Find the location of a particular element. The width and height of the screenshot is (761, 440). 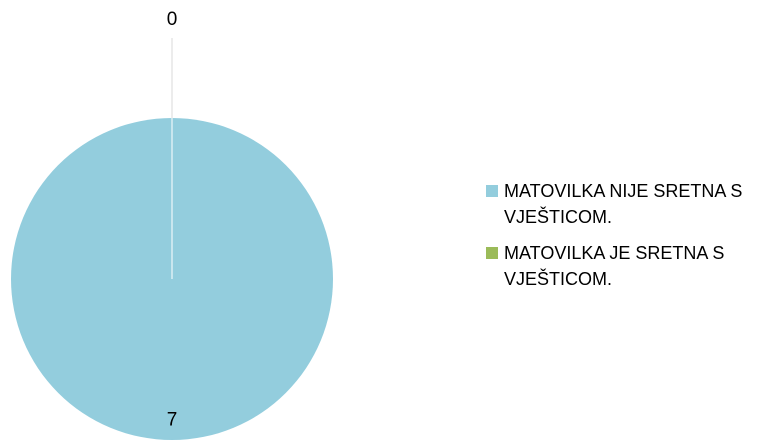

legend-entry: MATOVILKA JE SRETNA S VJEŠTICOM. is located at coordinates (622, 266).